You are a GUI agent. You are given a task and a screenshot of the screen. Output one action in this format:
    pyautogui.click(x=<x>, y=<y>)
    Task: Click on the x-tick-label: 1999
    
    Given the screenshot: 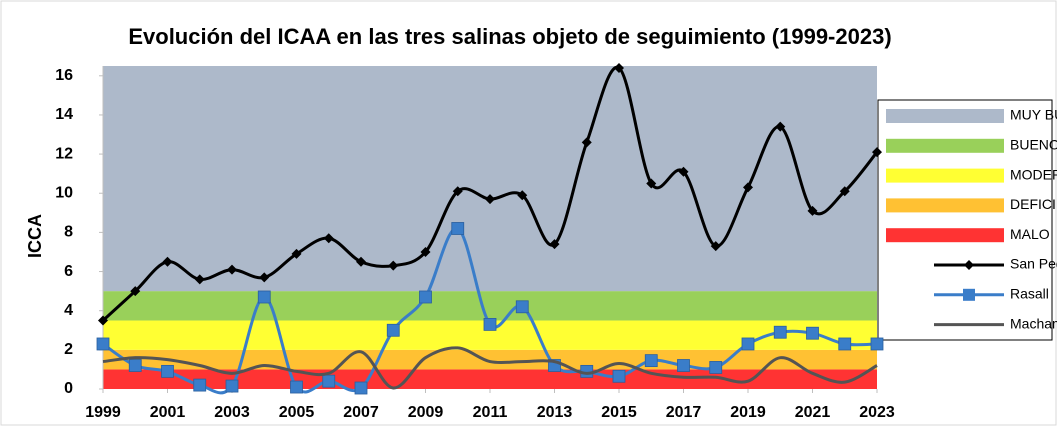 What is the action you would take?
    pyautogui.click(x=103, y=412)
    